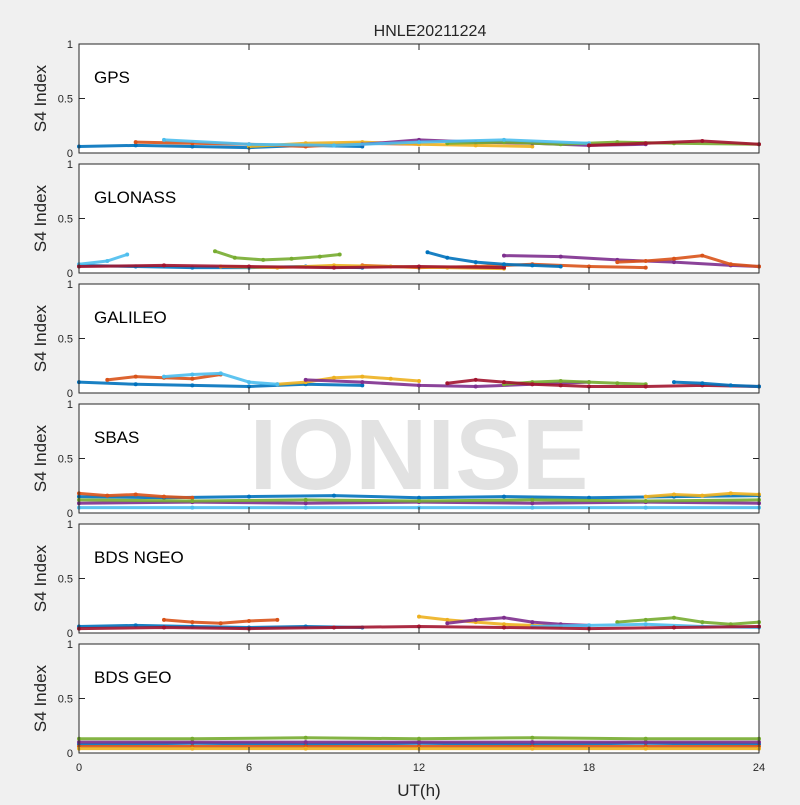  I want to click on panel-1: 0 0.5 1 GPS S4 Index, so click(396, 99).